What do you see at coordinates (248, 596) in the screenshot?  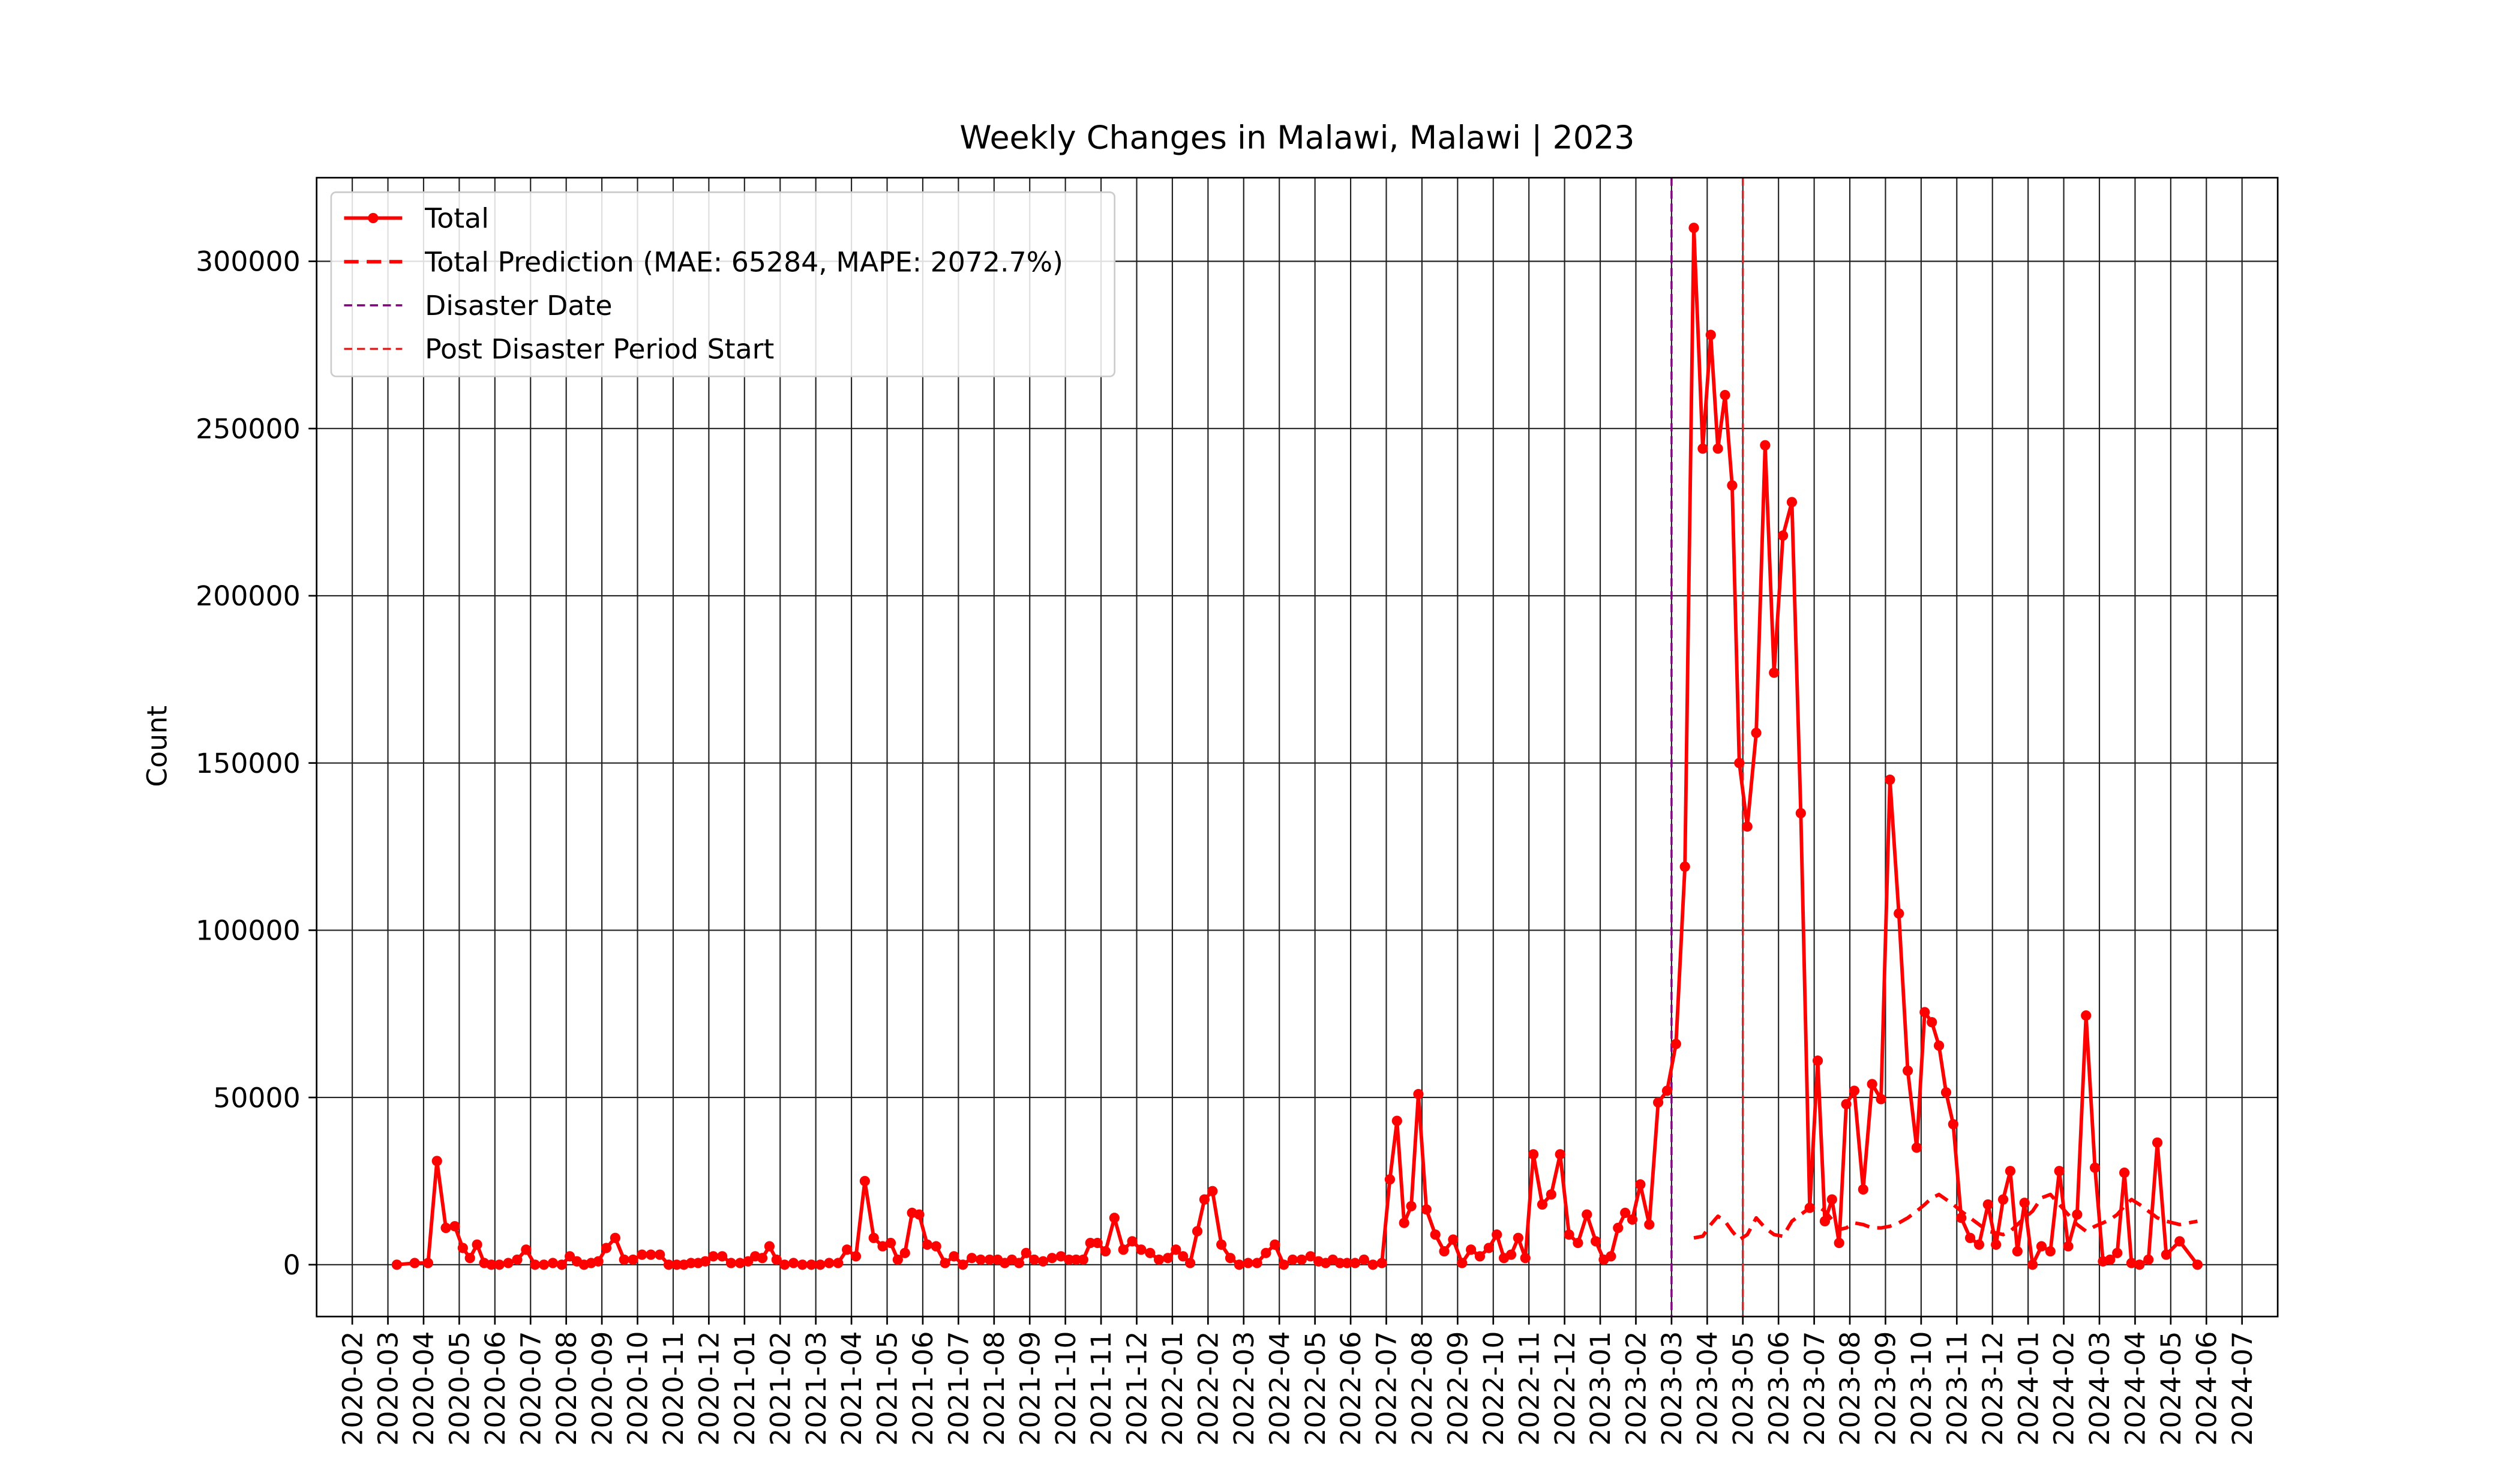 I see `y-tick-label: 200000` at bounding box center [248, 596].